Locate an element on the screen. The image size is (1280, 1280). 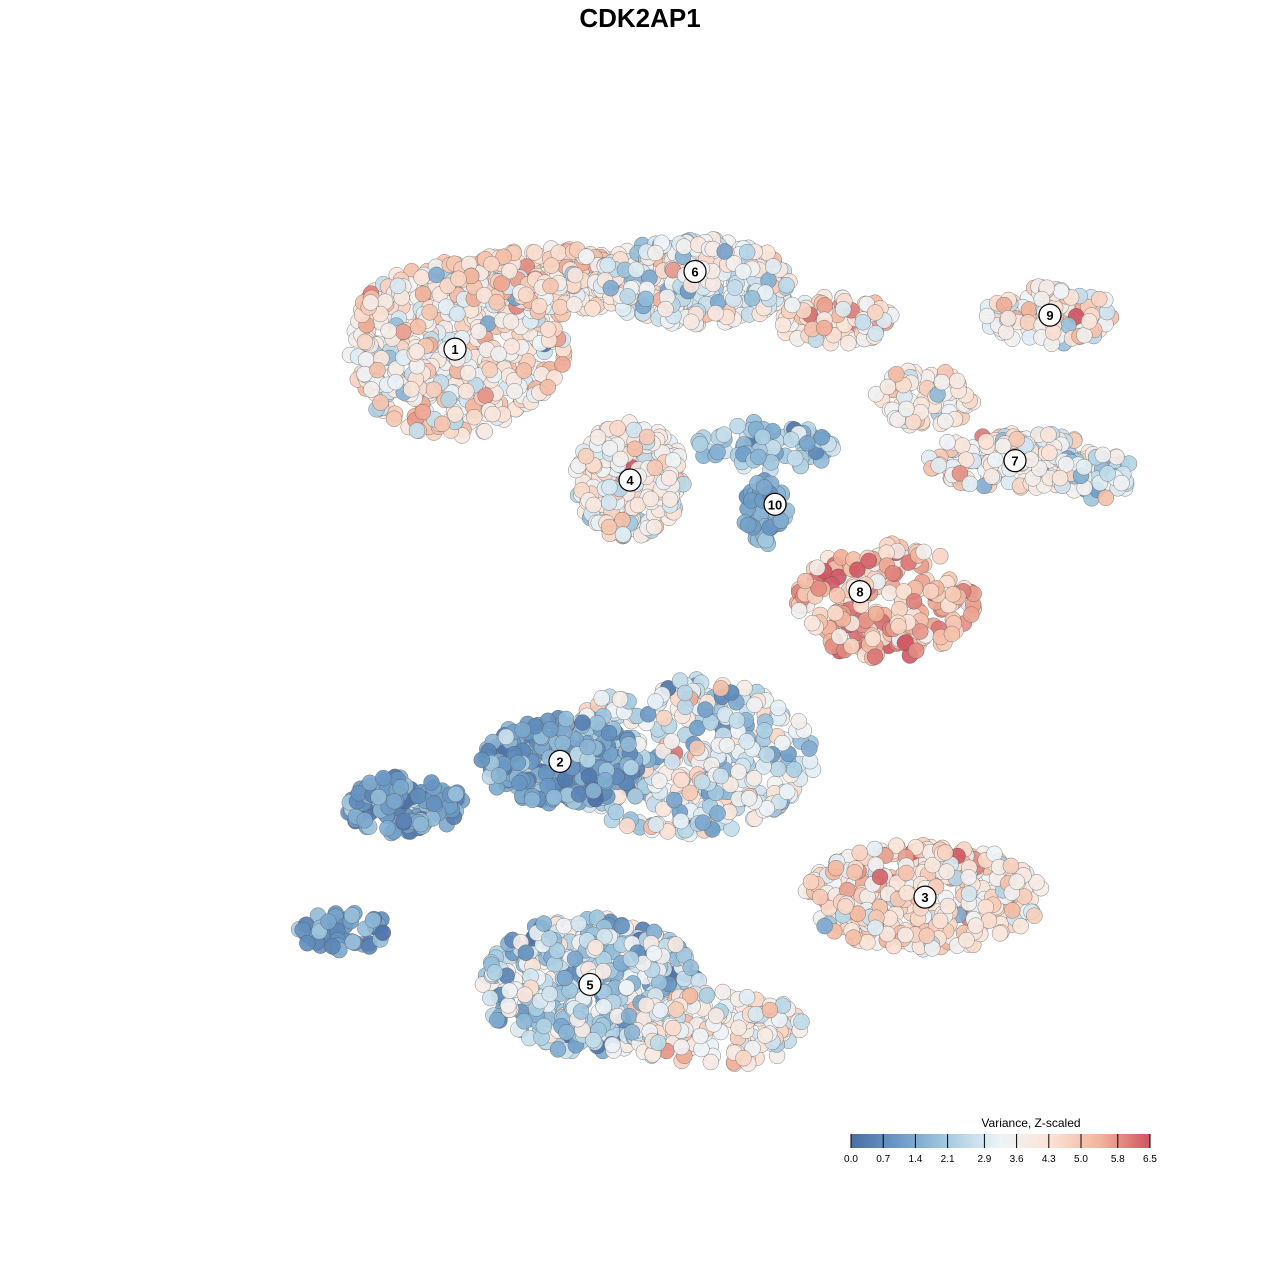
colorbar-tick-label: 5.0 is located at coordinates (1081, 1159).